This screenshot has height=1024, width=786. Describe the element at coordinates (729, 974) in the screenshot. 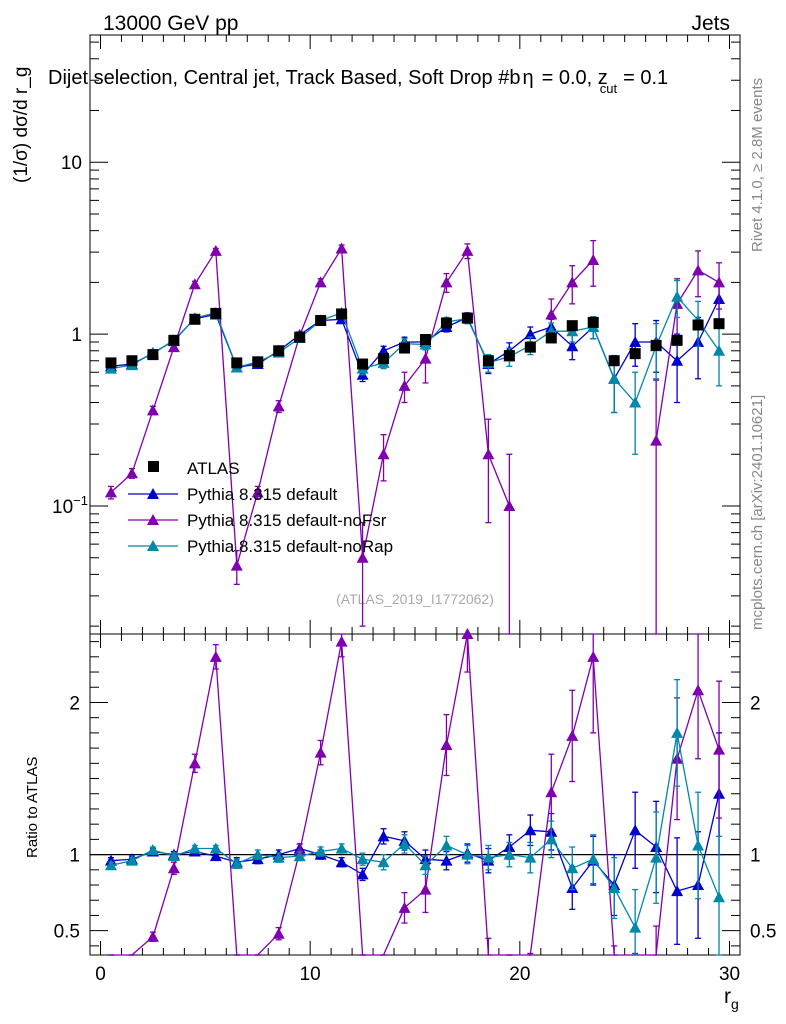

I see `x-tick-label: 30` at that location.